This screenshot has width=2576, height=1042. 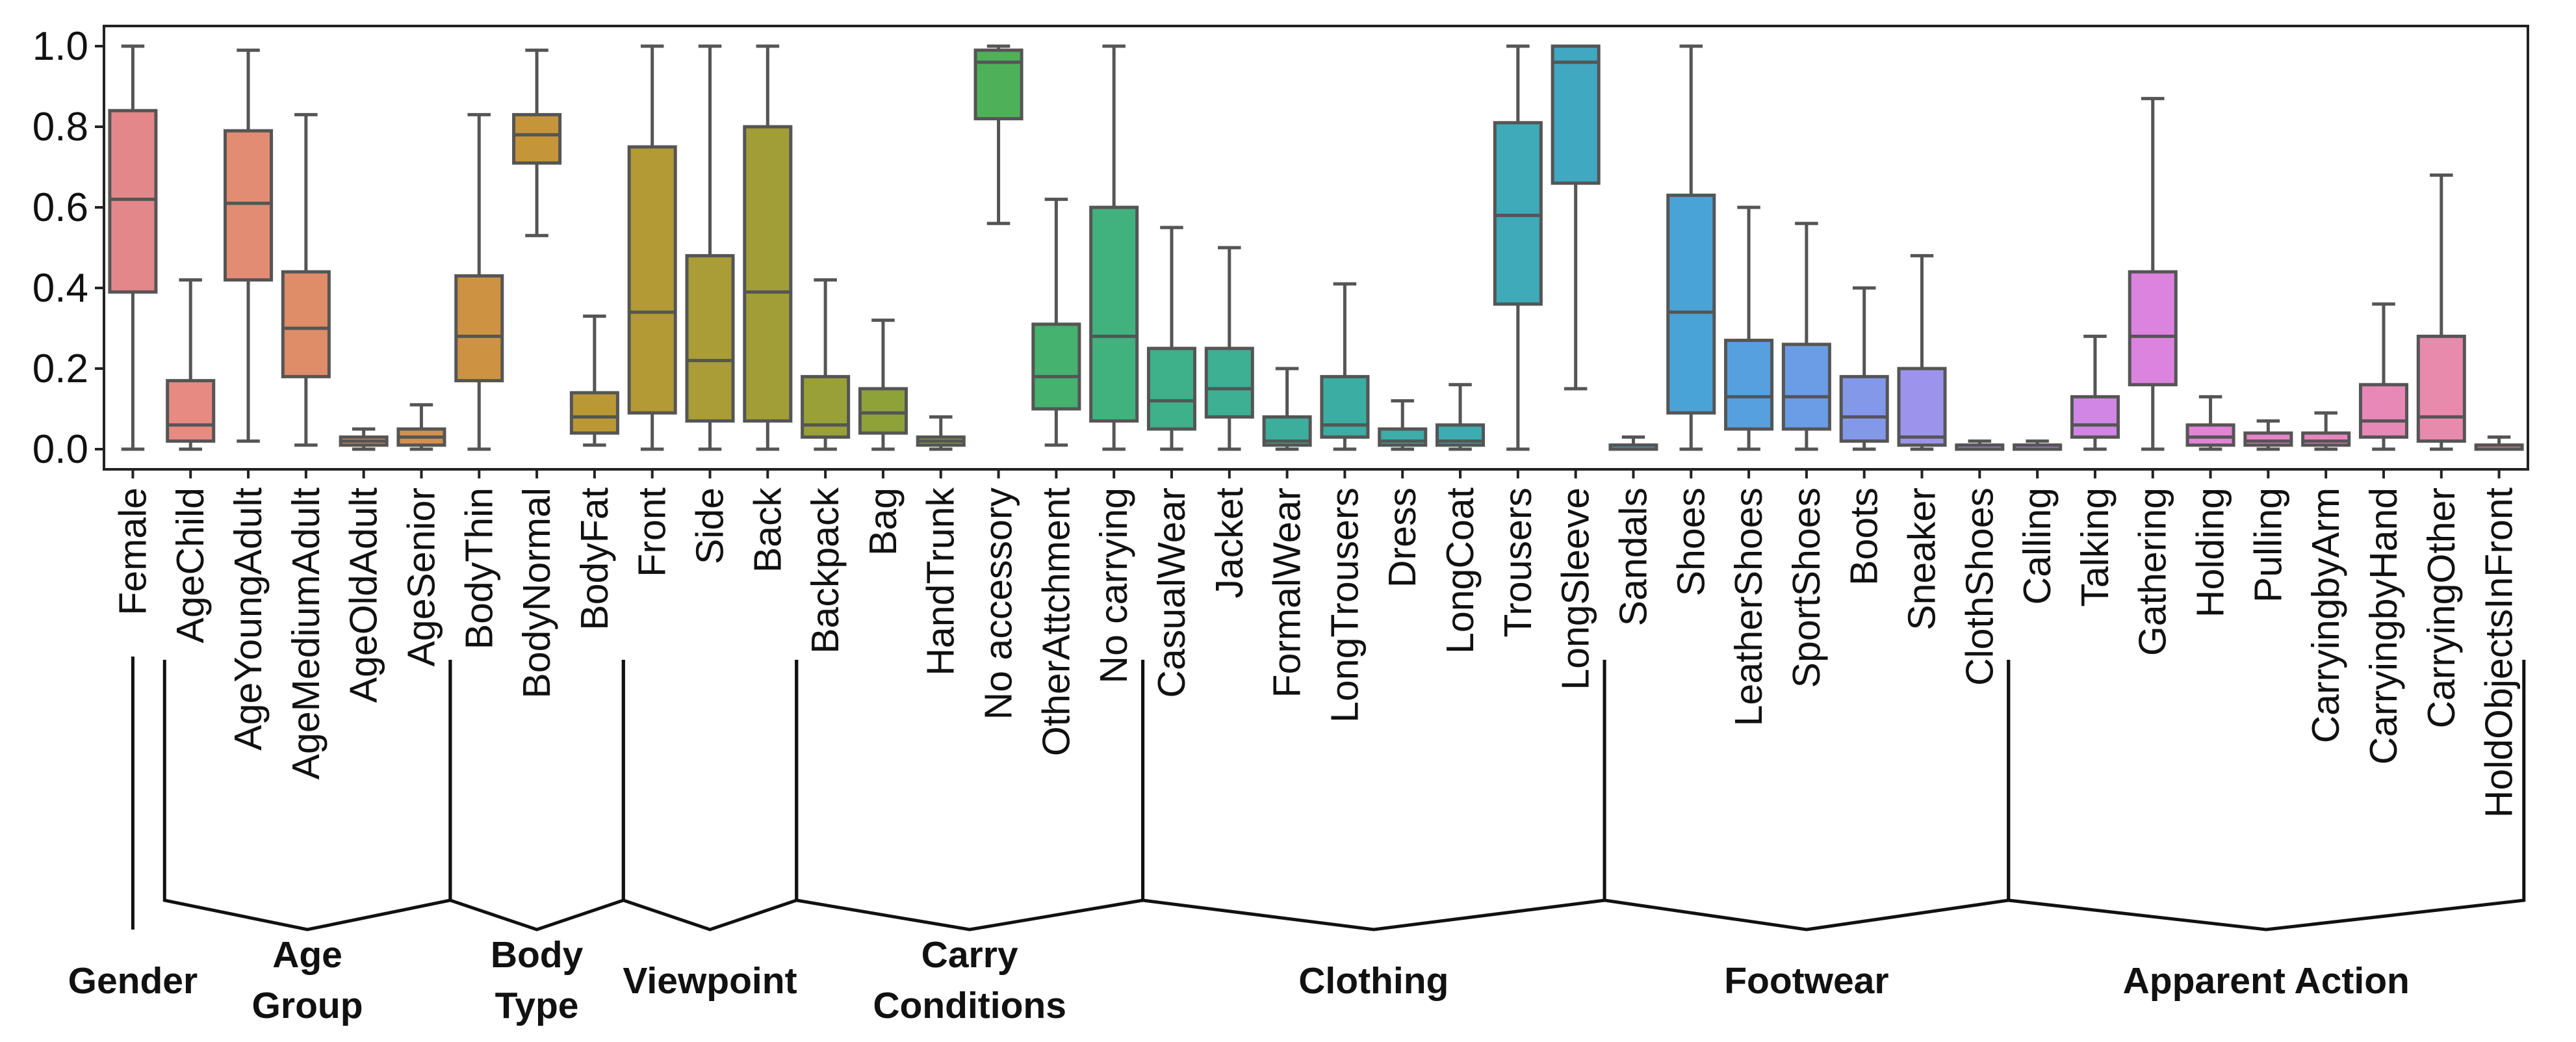 I want to click on group-footwear: Footwear, so click(x=1807, y=831).